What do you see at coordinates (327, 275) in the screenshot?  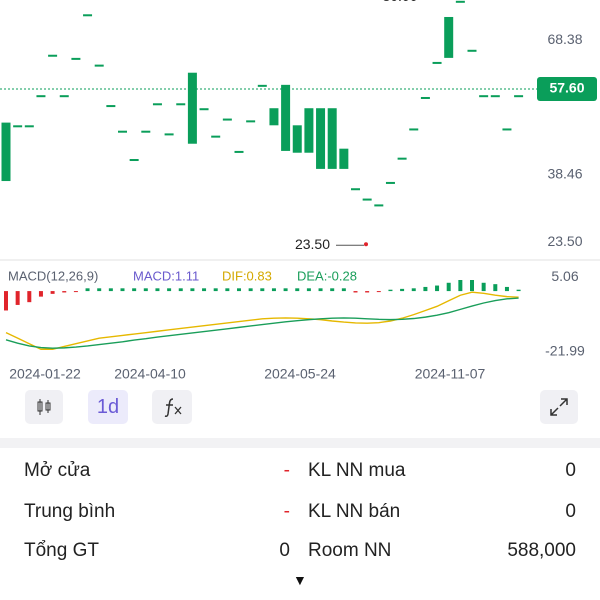 I see `macd-legend: DEA:-0.28` at bounding box center [327, 275].